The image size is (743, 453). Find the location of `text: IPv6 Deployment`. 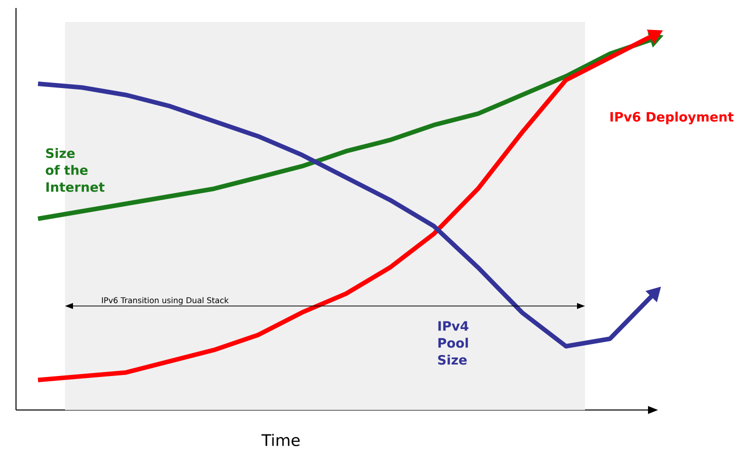

text: IPv6 Deployment is located at coordinates (672, 118).